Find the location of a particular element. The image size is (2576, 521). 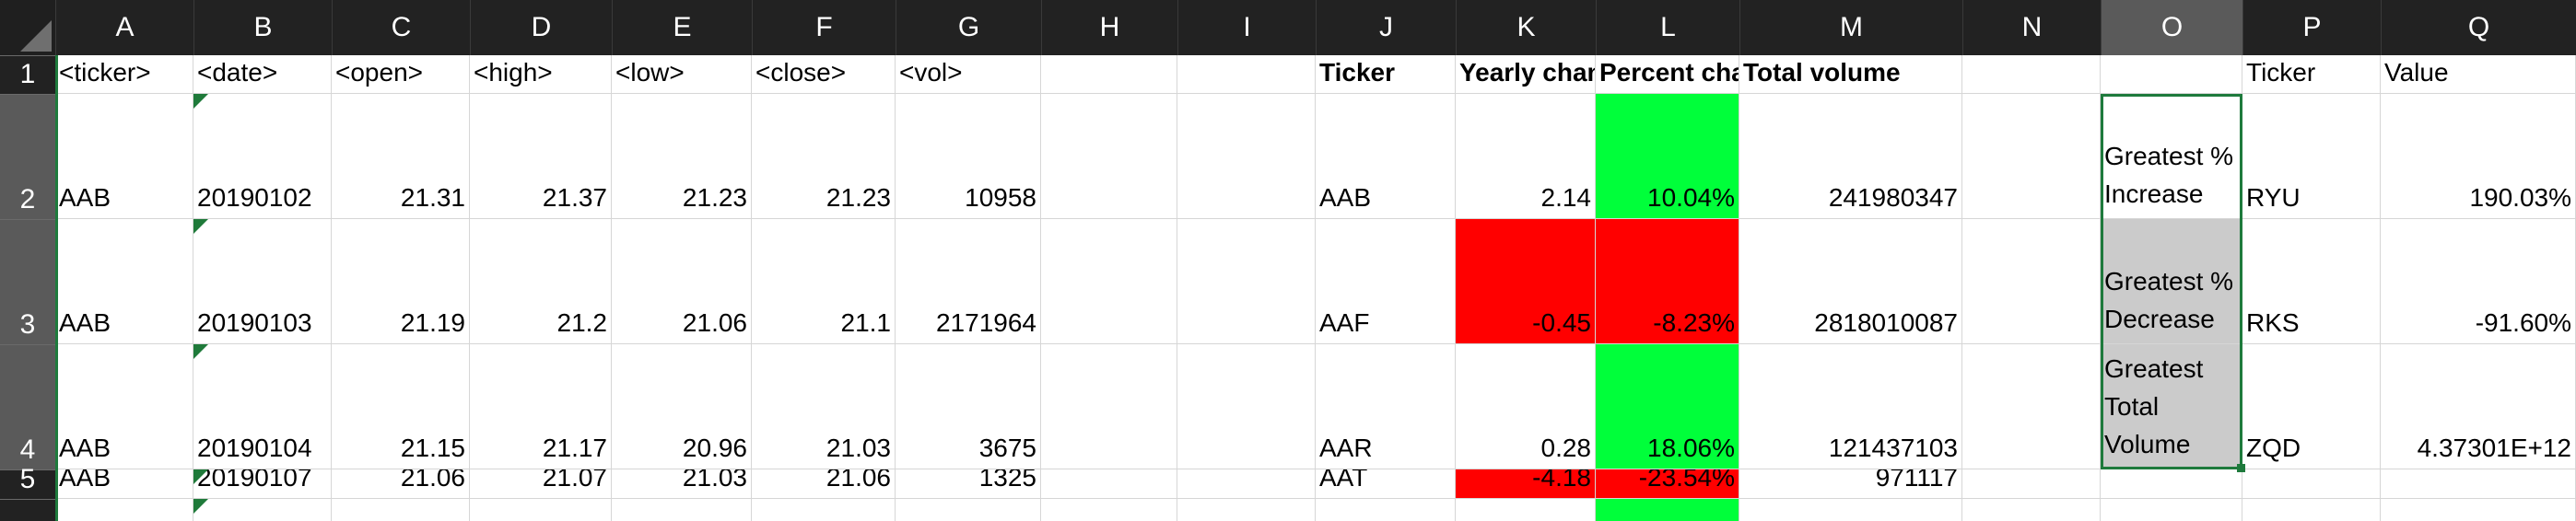

cell-j2: AAB is located at coordinates (1386, 156).